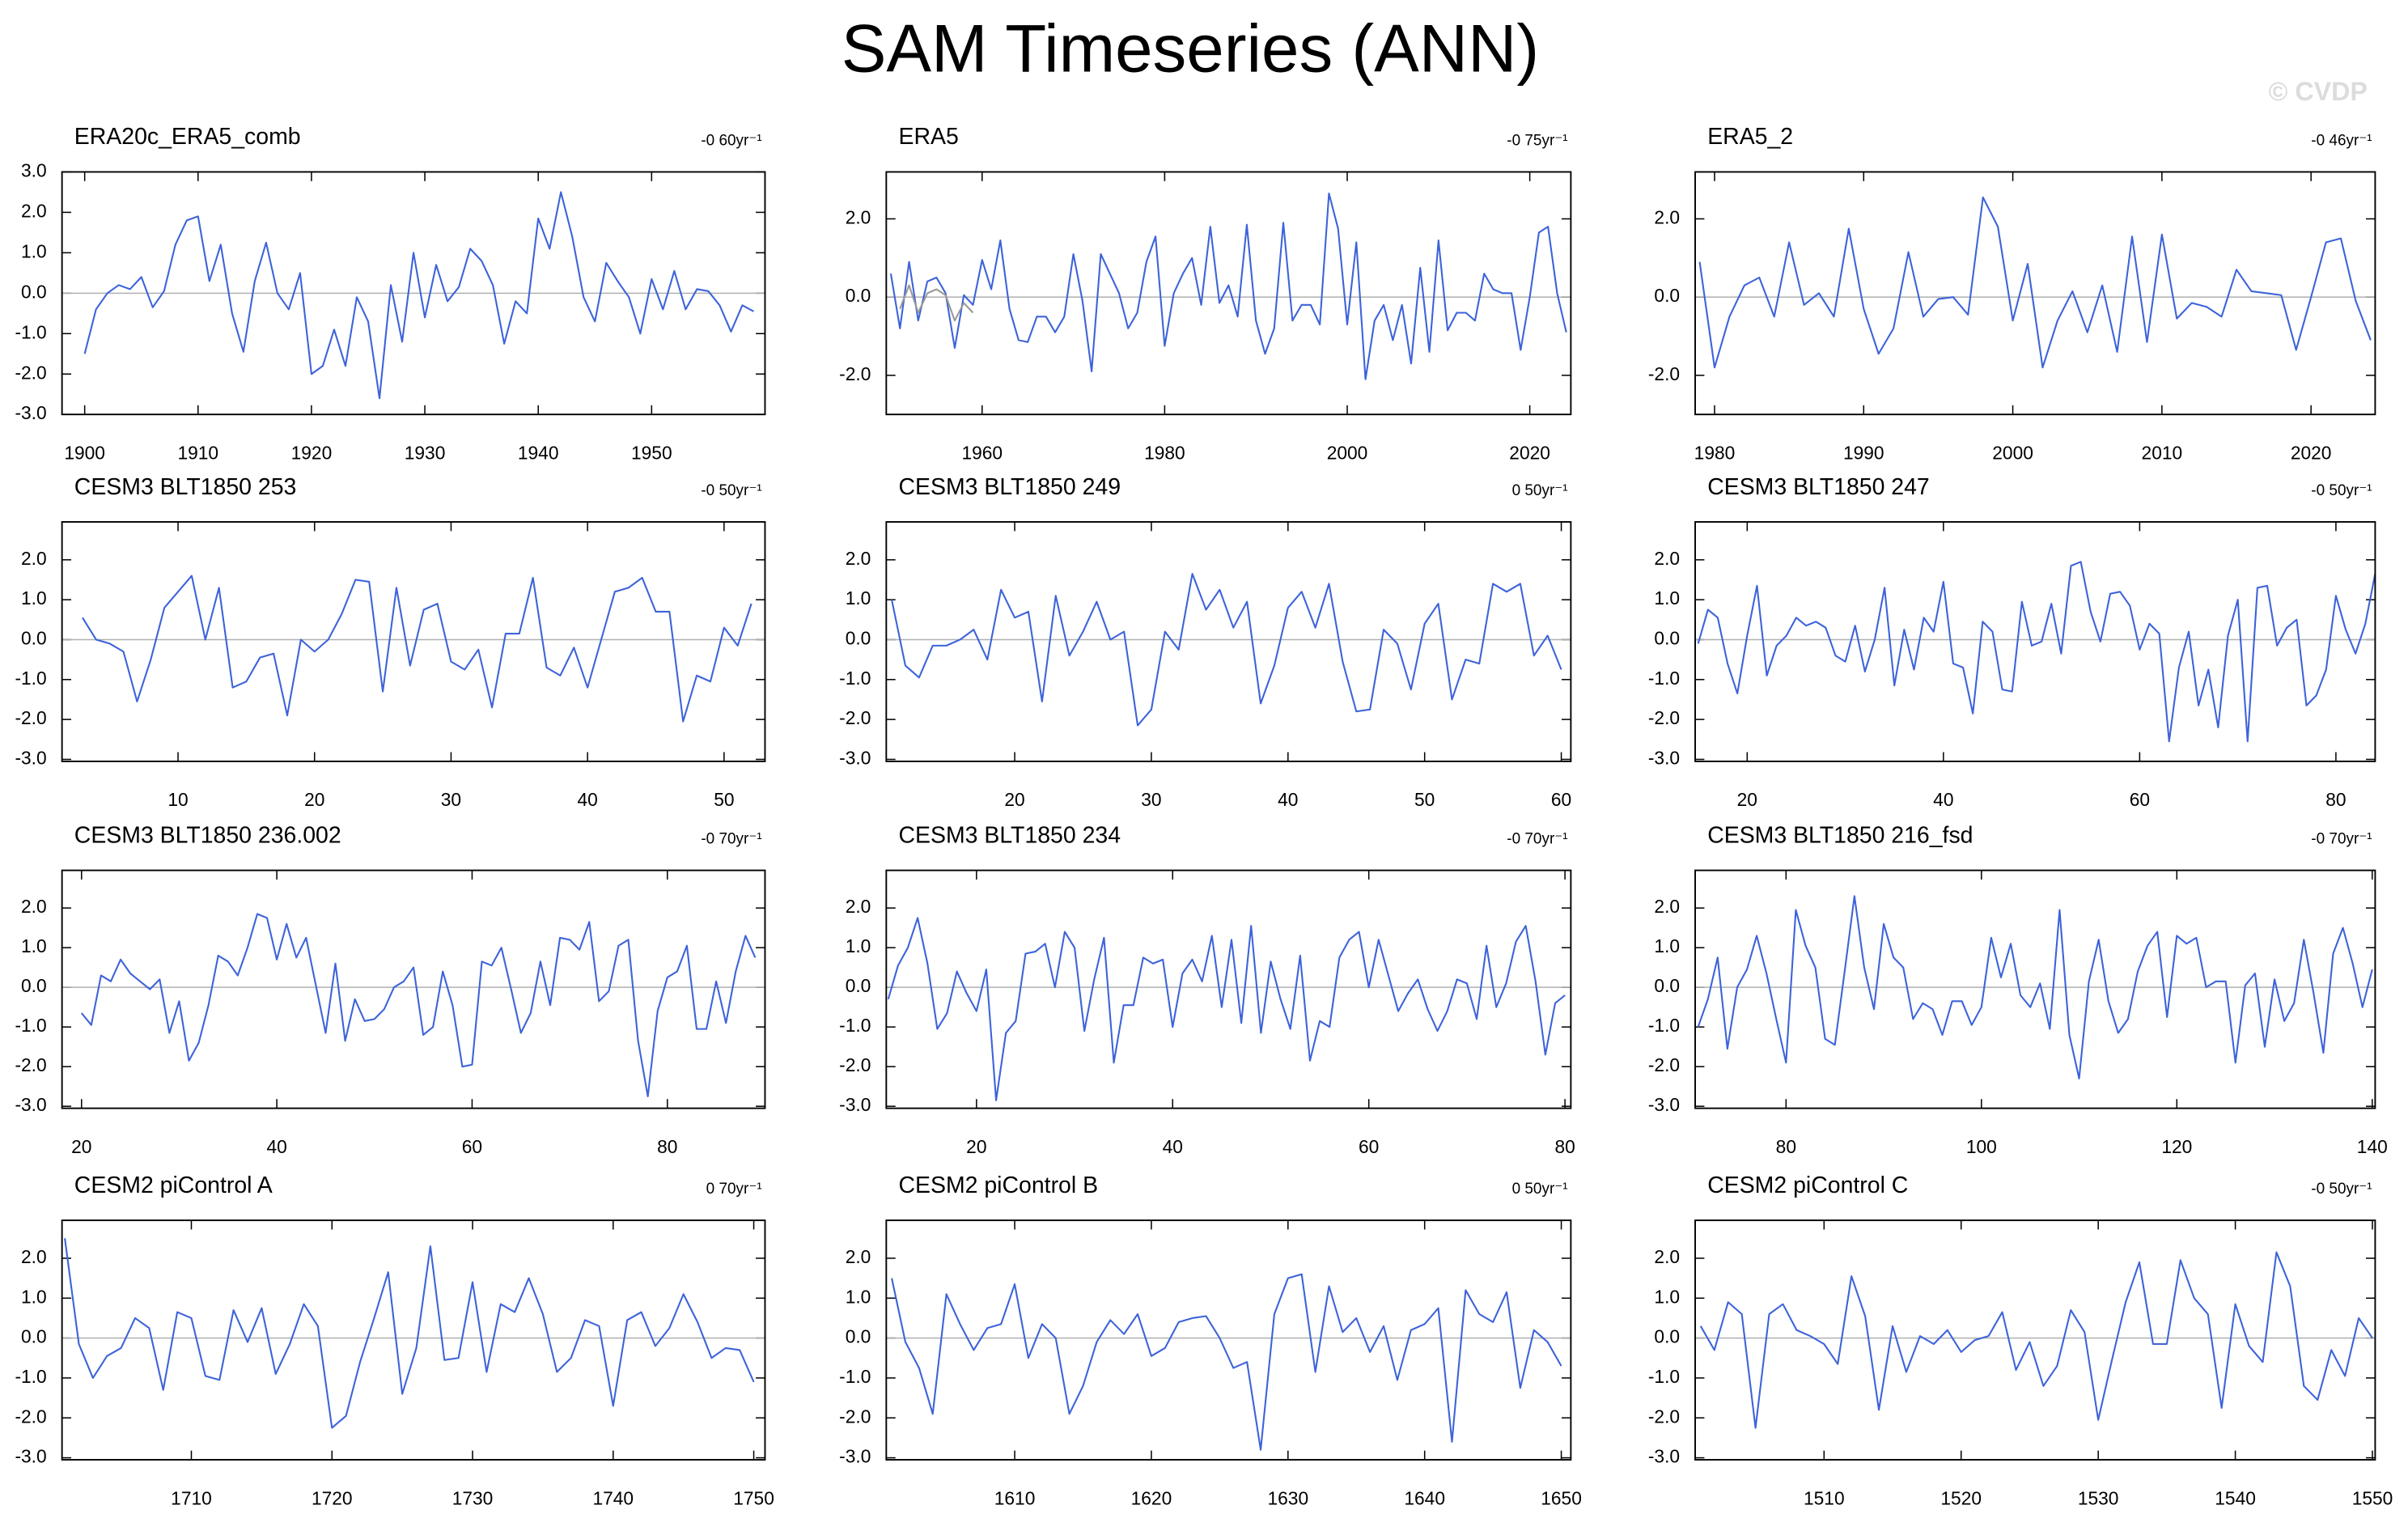 This screenshot has width=2408, height=1535. Describe the element at coordinates (928, 137) in the screenshot. I see `panel-title: ERA5` at that location.